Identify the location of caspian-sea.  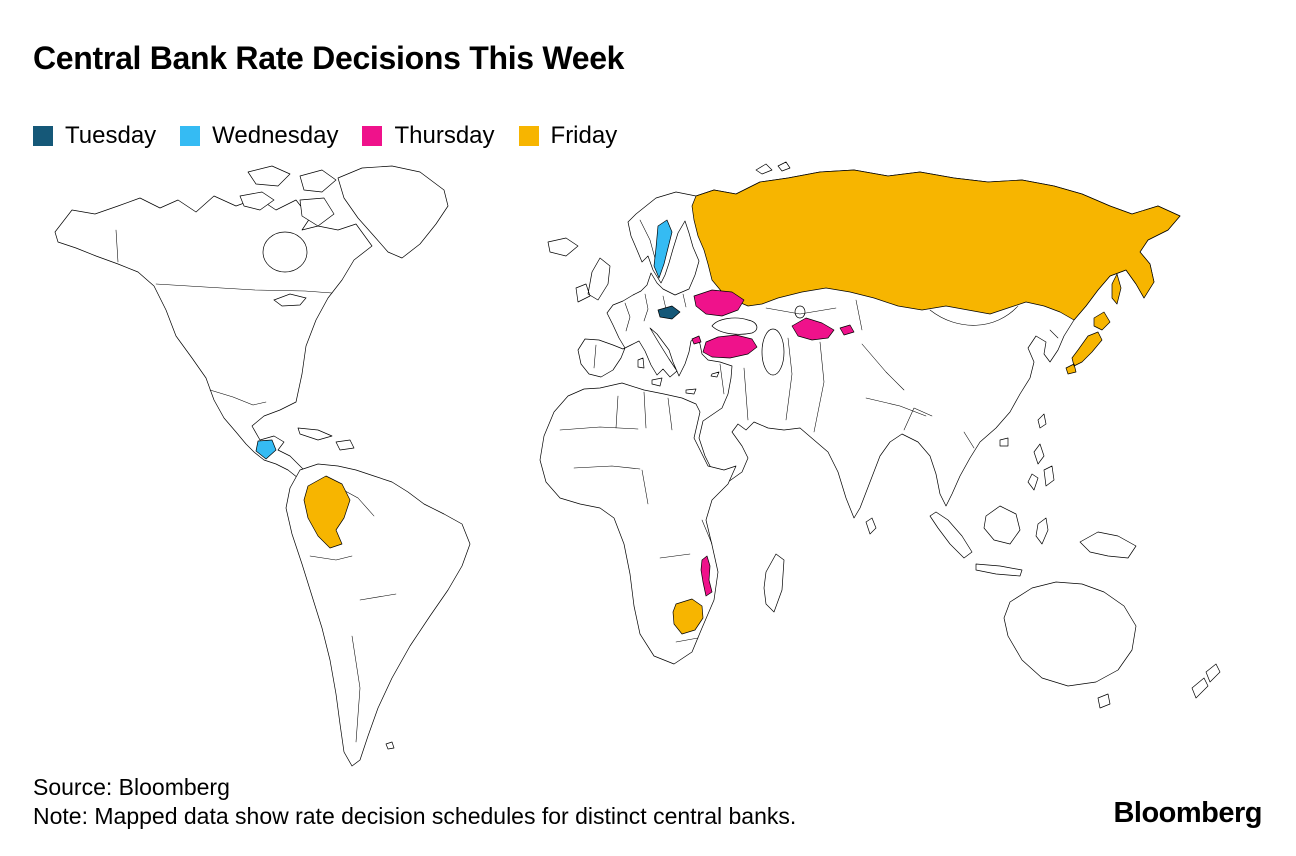
(773, 352).